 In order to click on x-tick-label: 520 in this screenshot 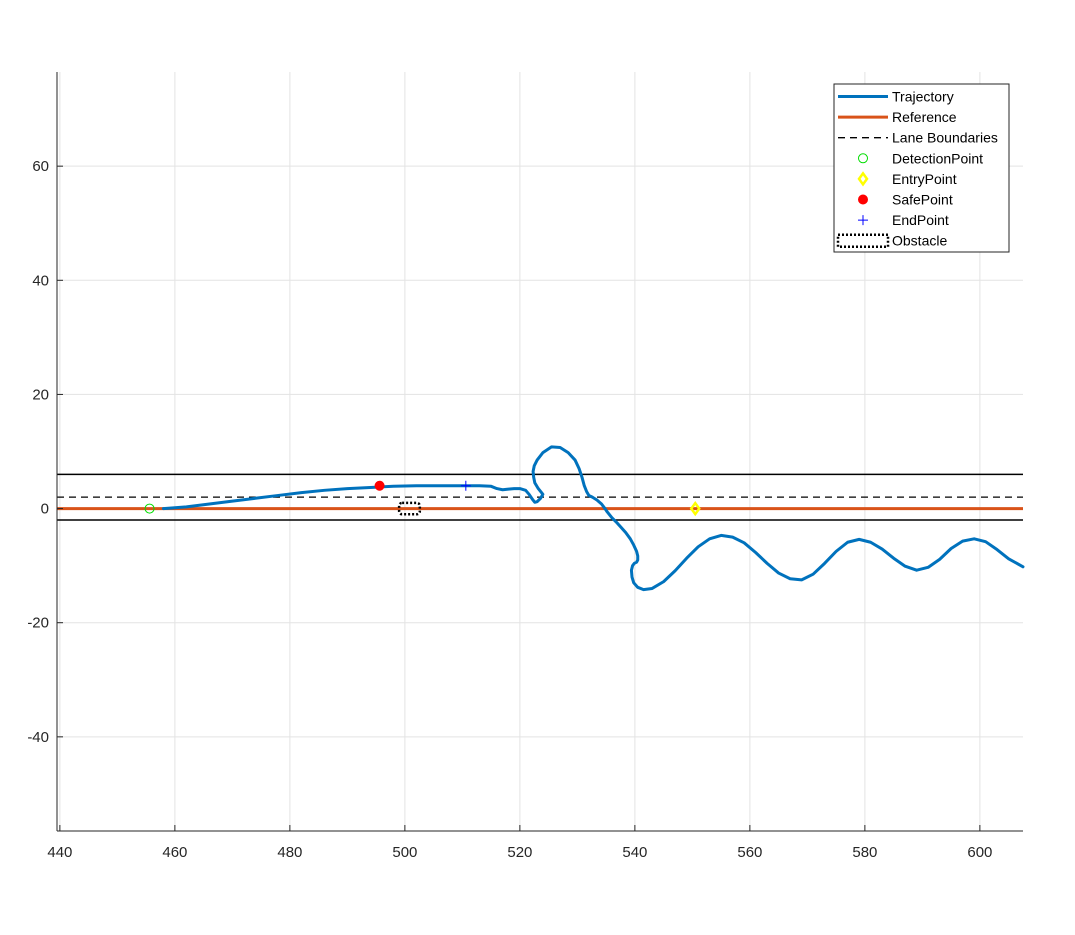, I will do `click(519, 852)`.